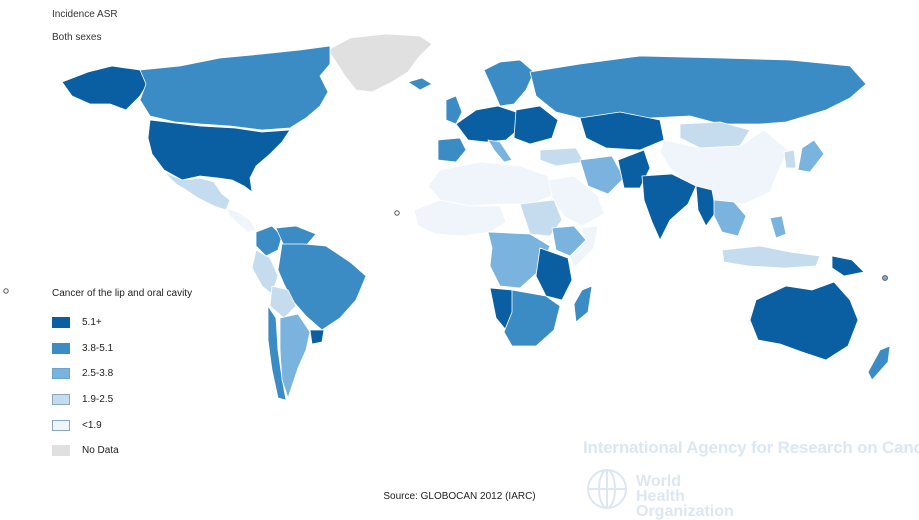  I want to click on region-southern-africa, so click(532, 318).